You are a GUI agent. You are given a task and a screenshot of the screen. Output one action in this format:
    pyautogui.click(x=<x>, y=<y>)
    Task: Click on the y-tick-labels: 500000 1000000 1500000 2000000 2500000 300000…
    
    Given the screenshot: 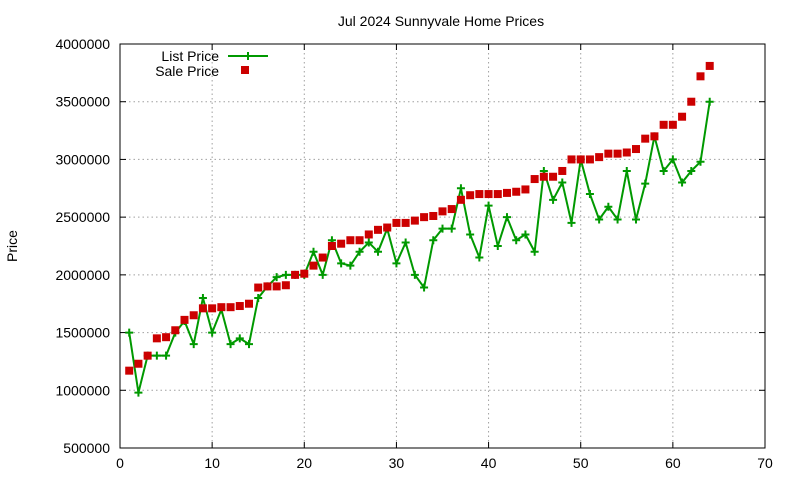 What is the action you would take?
    pyautogui.click(x=82, y=246)
    